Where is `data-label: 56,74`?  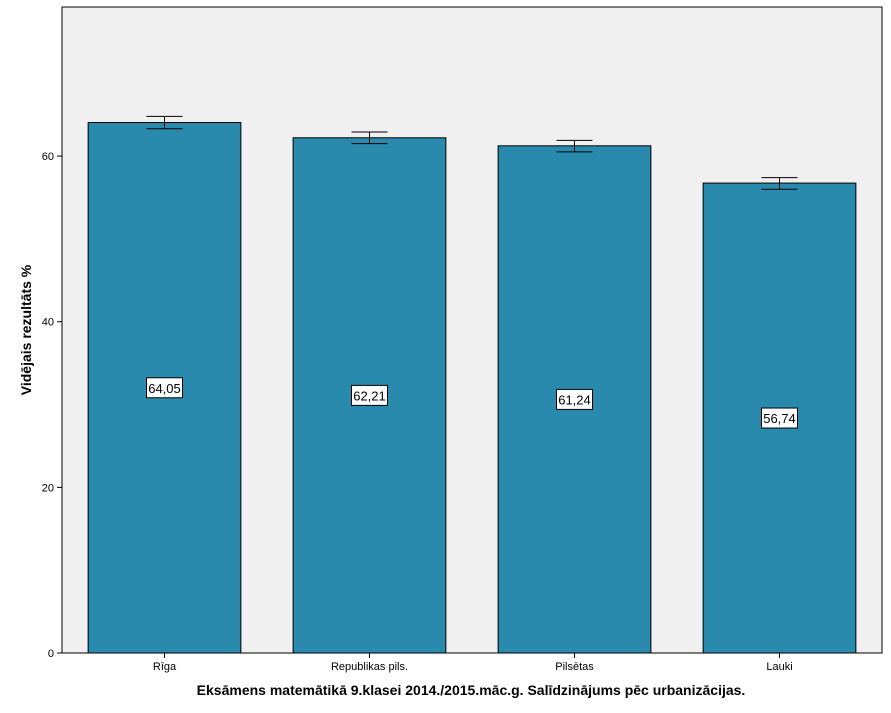 data-label: 56,74 is located at coordinates (779, 418).